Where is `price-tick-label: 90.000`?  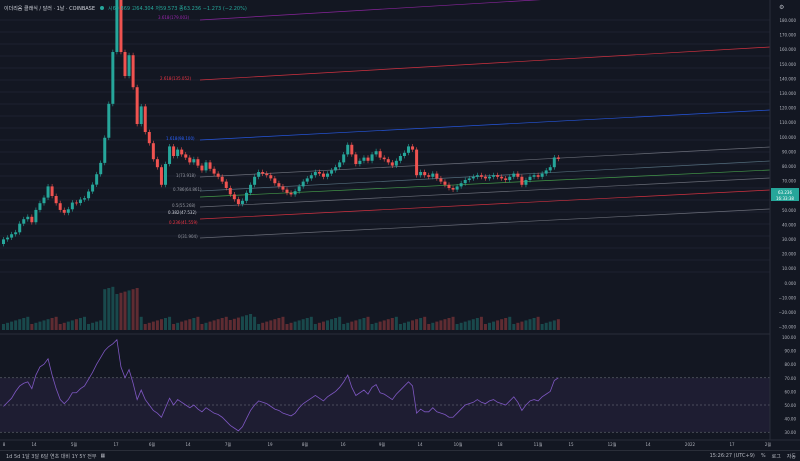 price-tick-label: 90.000 is located at coordinates (789, 151).